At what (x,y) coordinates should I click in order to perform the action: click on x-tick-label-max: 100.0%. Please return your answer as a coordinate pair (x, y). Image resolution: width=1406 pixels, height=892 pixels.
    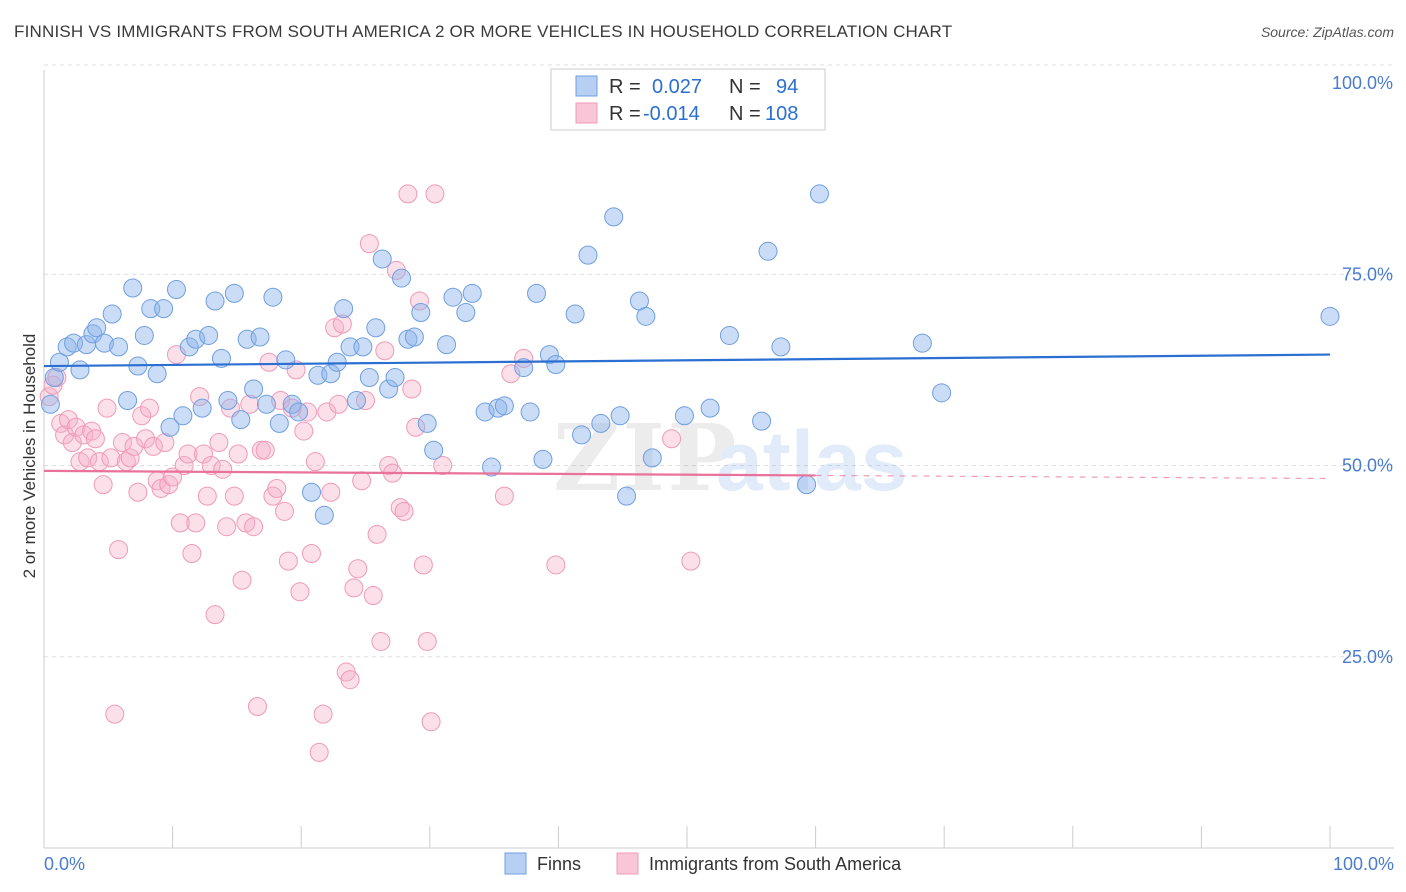
    Looking at the image, I should click on (1363, 864).